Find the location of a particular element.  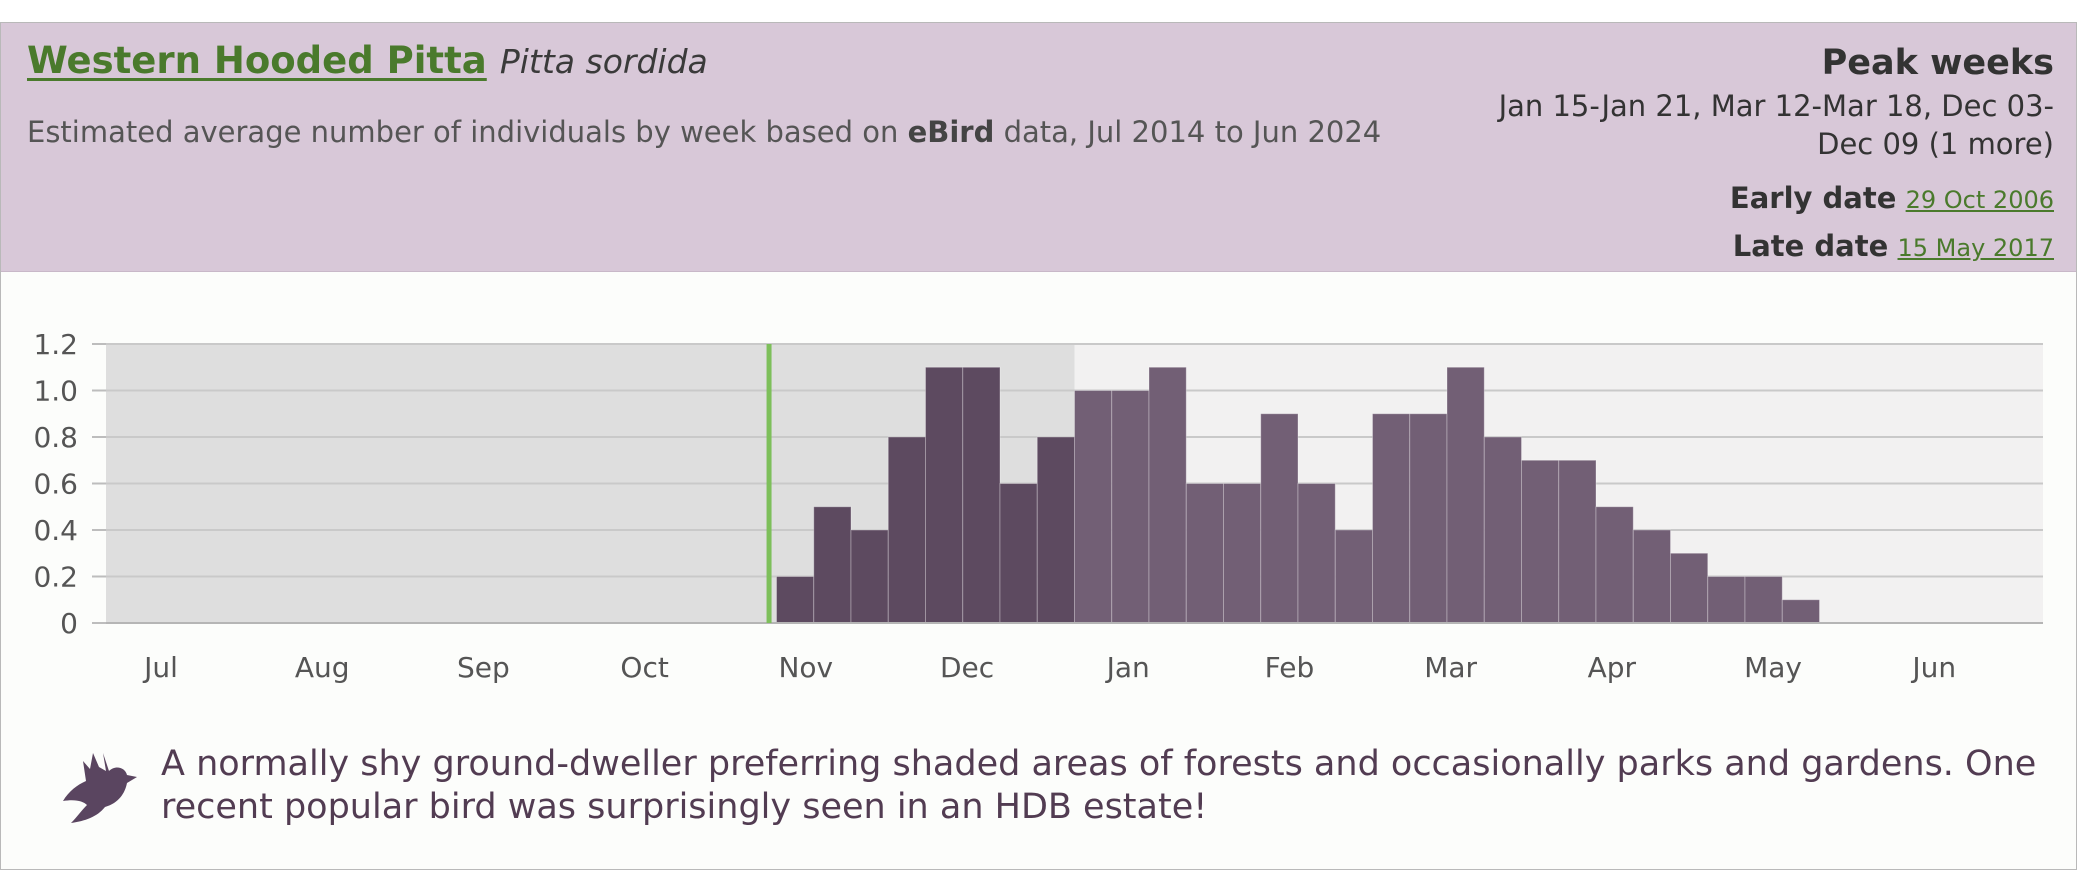

y-tick-label: 0.6 is located at coordinates (55, 484).